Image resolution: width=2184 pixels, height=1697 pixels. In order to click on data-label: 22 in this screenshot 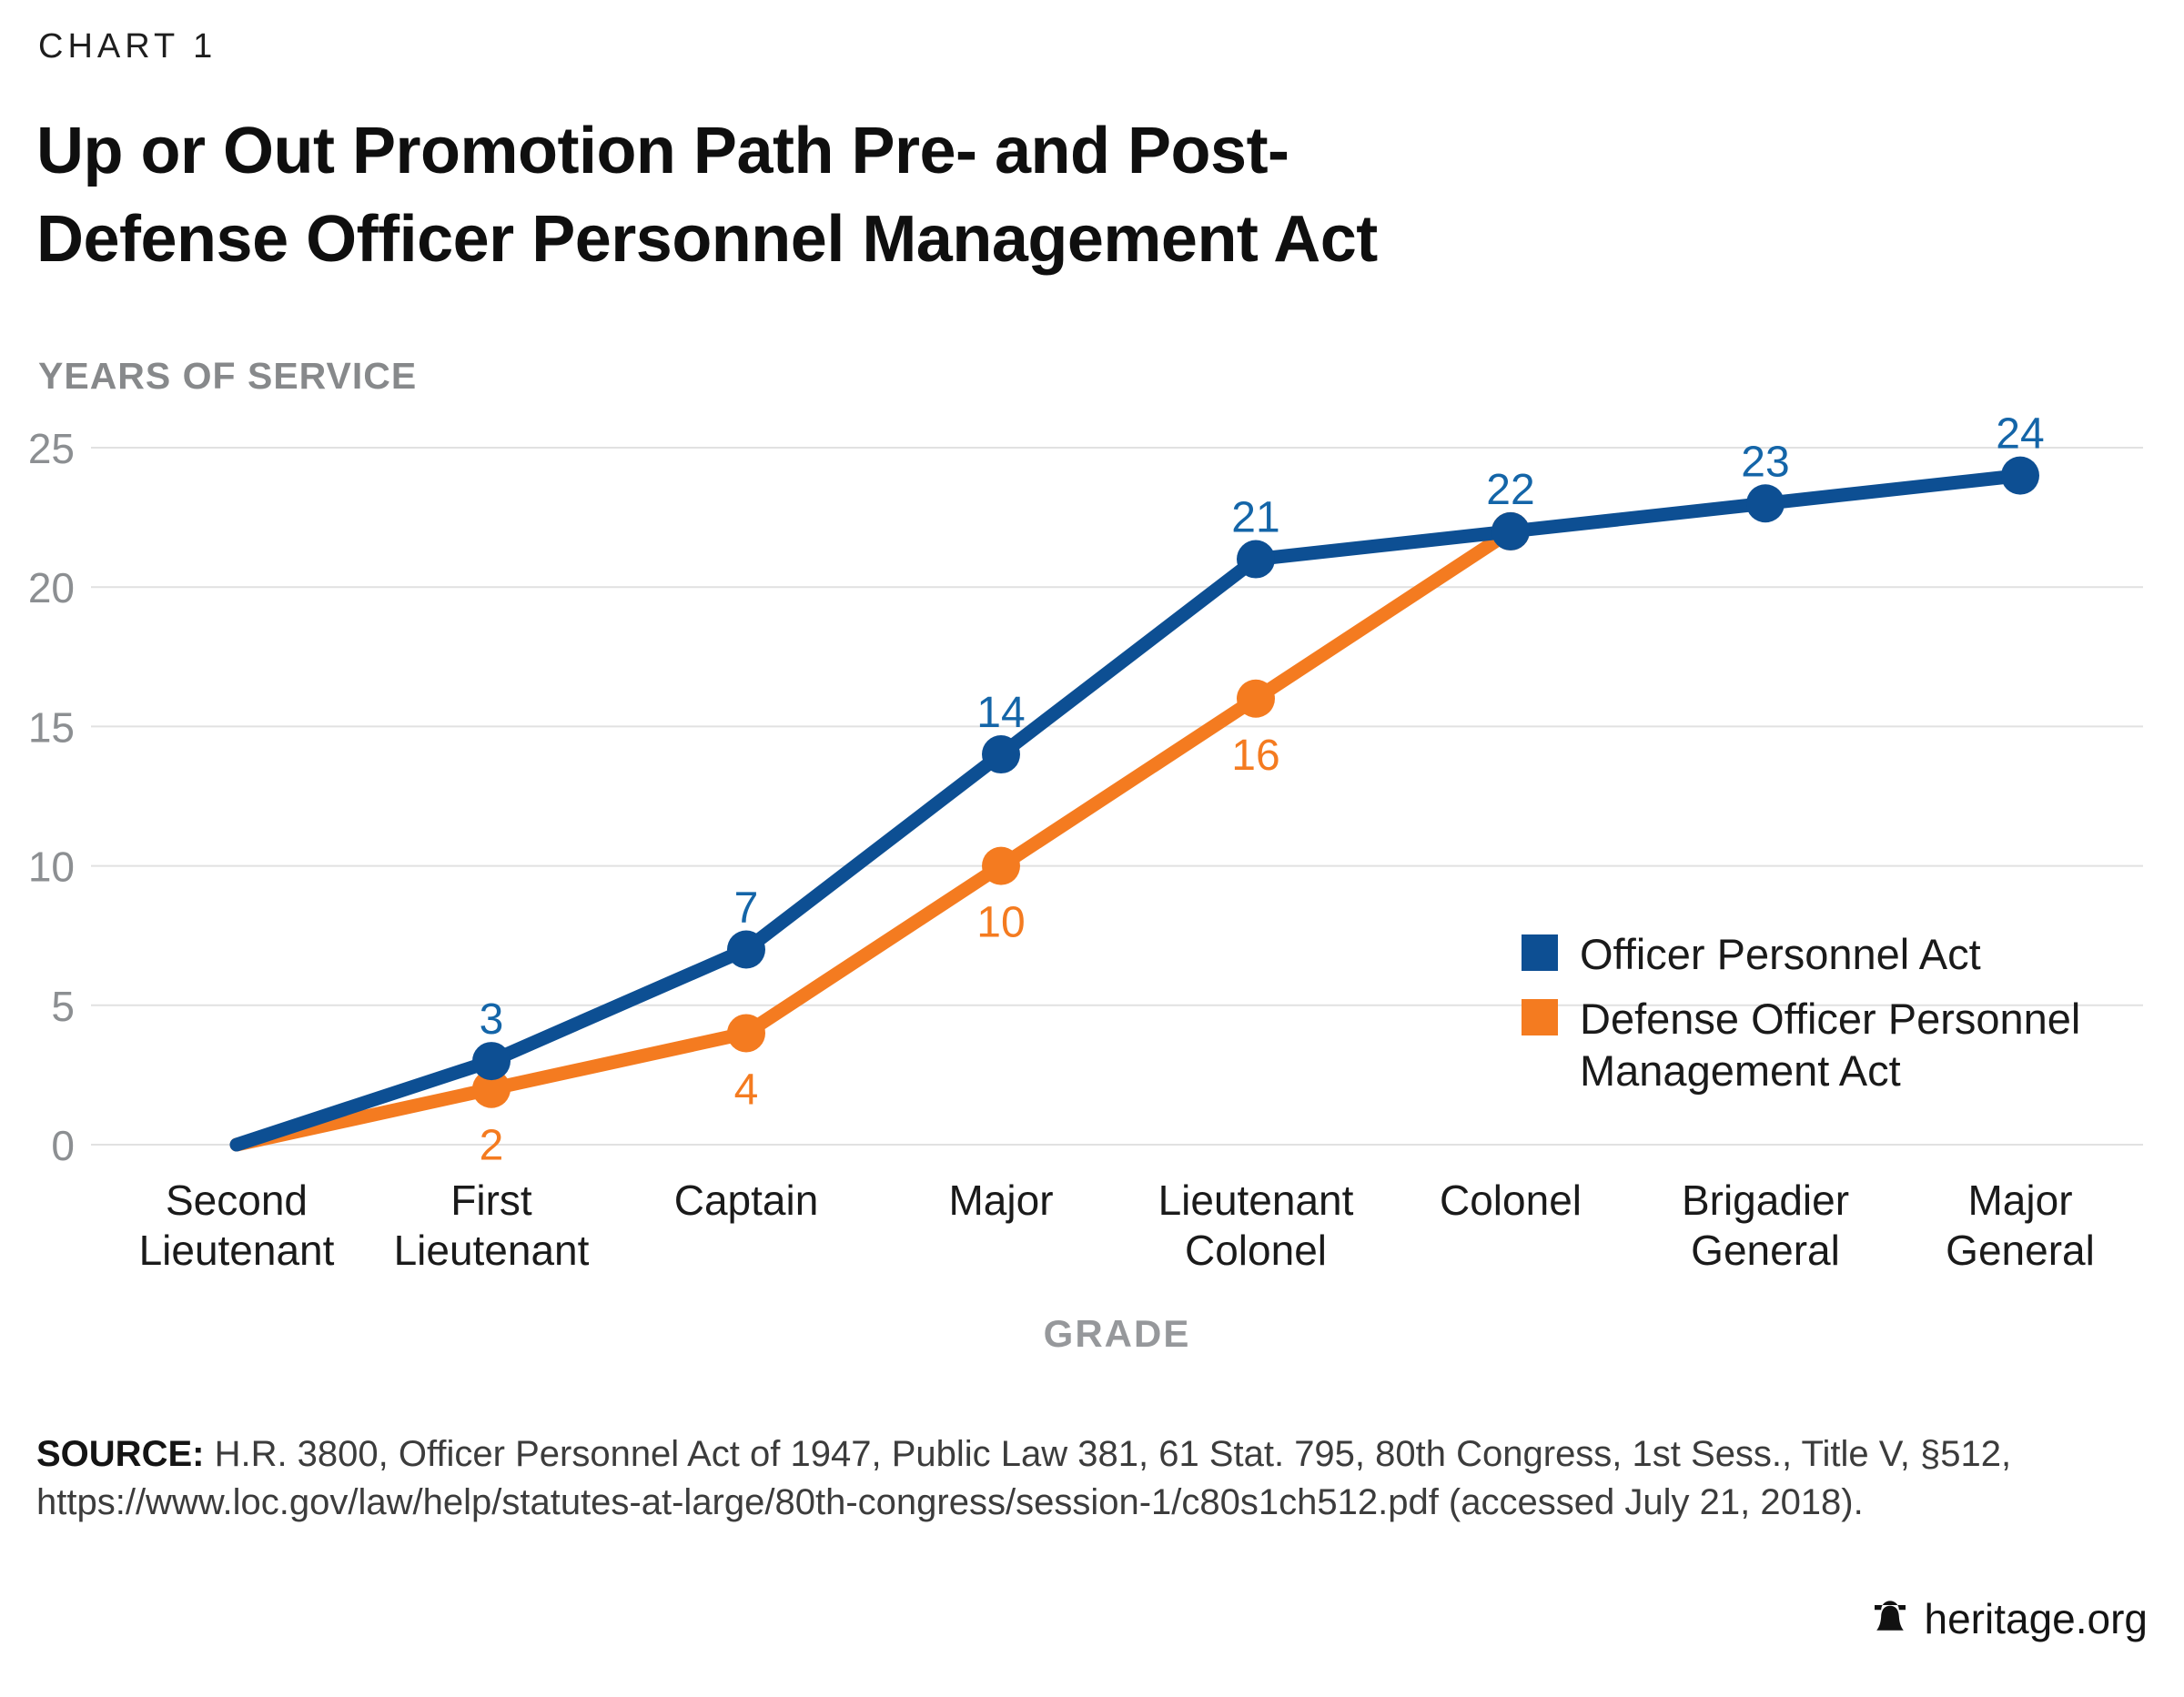, I will do `click(1510, 490)`.